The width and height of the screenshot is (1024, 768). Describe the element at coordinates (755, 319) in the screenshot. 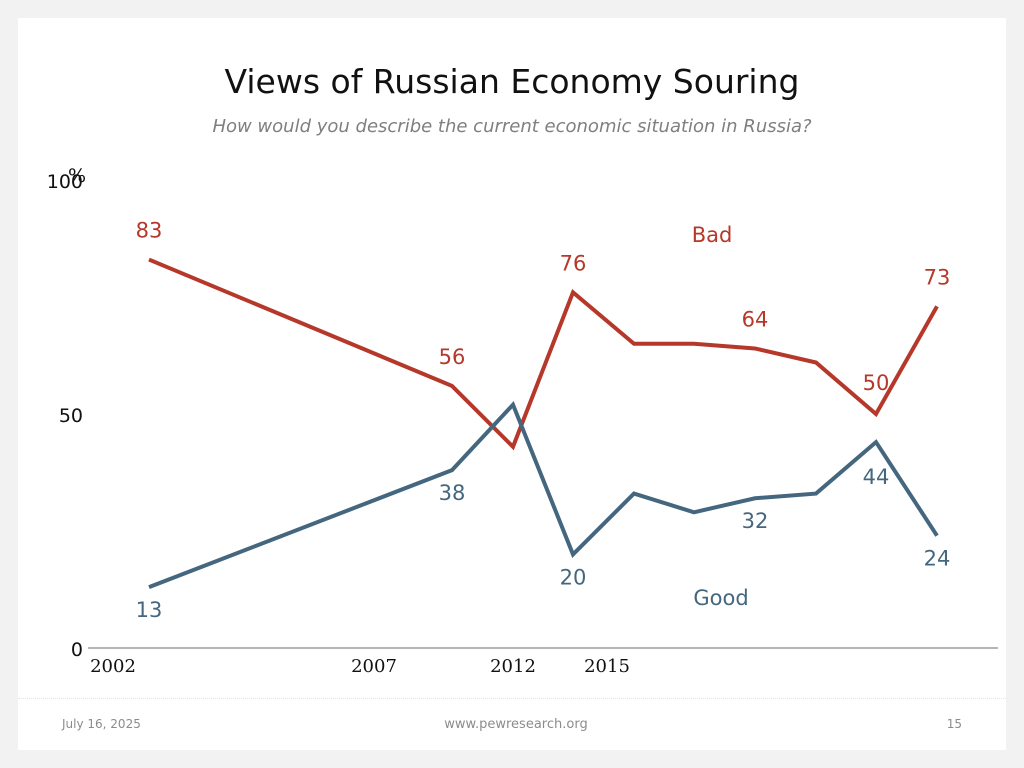

I see `data-label-bad: 64` at that location.